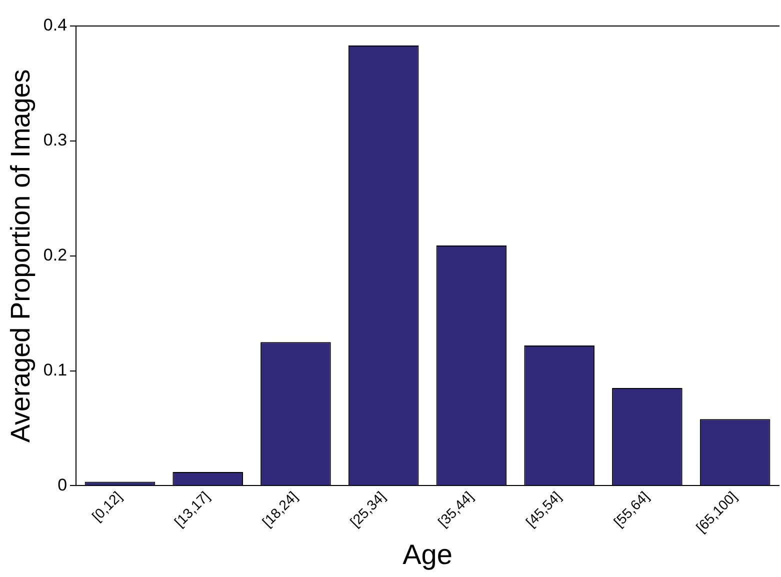  I want to click on y-tick-label: 0, so click(63, 484).